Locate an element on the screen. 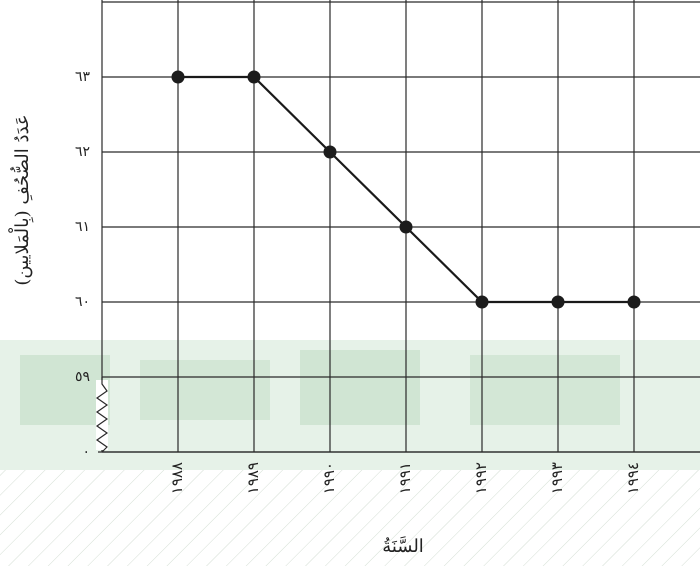 The width and height of the screenshot is (700, 566). y-tick-label: ٥٩ is located at coordinates (82, 377).